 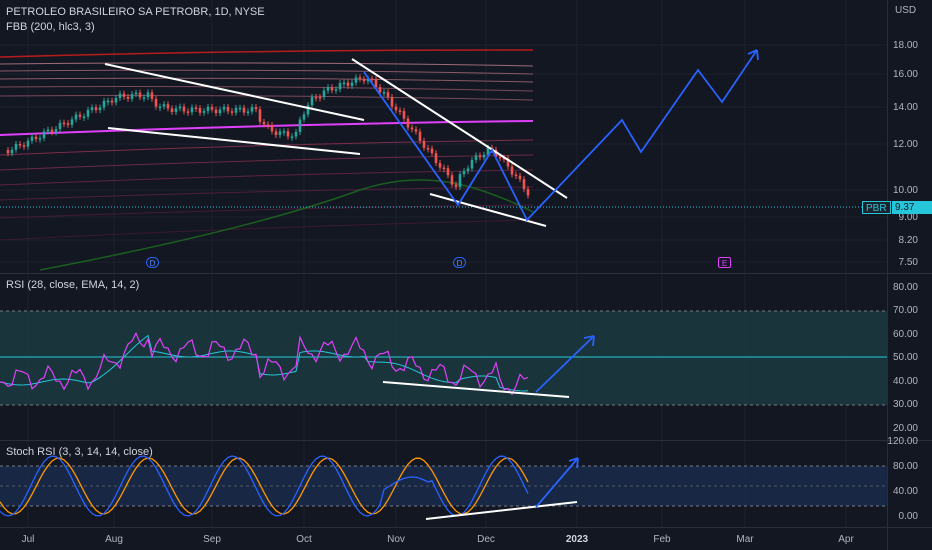 I want to click on main-indicator-legend: FBB (200, hlc3, 3), so click(x=50, y=27).